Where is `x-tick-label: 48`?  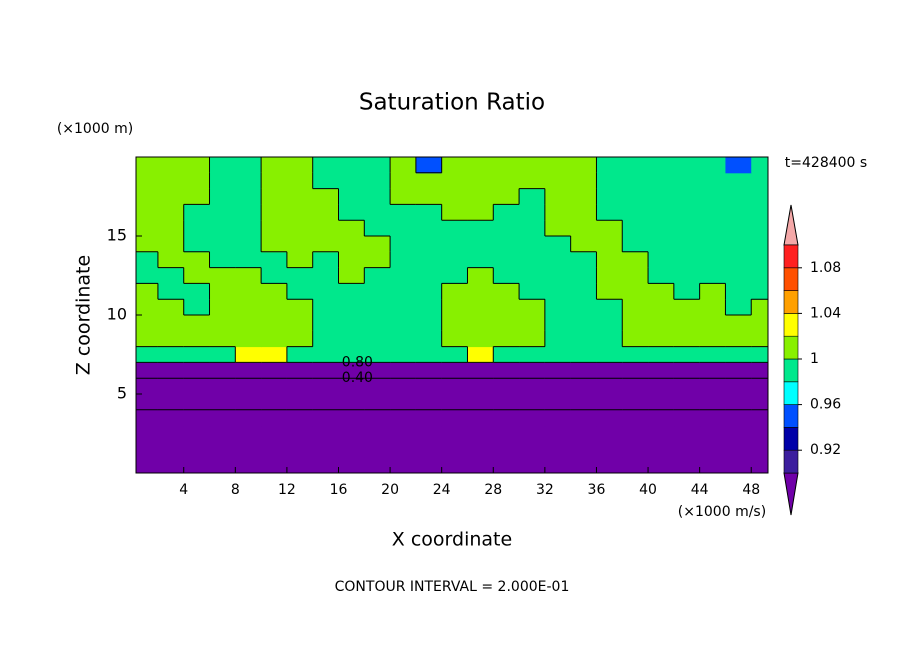 x-tick-label: 48 is located at coordinates (751, 490).